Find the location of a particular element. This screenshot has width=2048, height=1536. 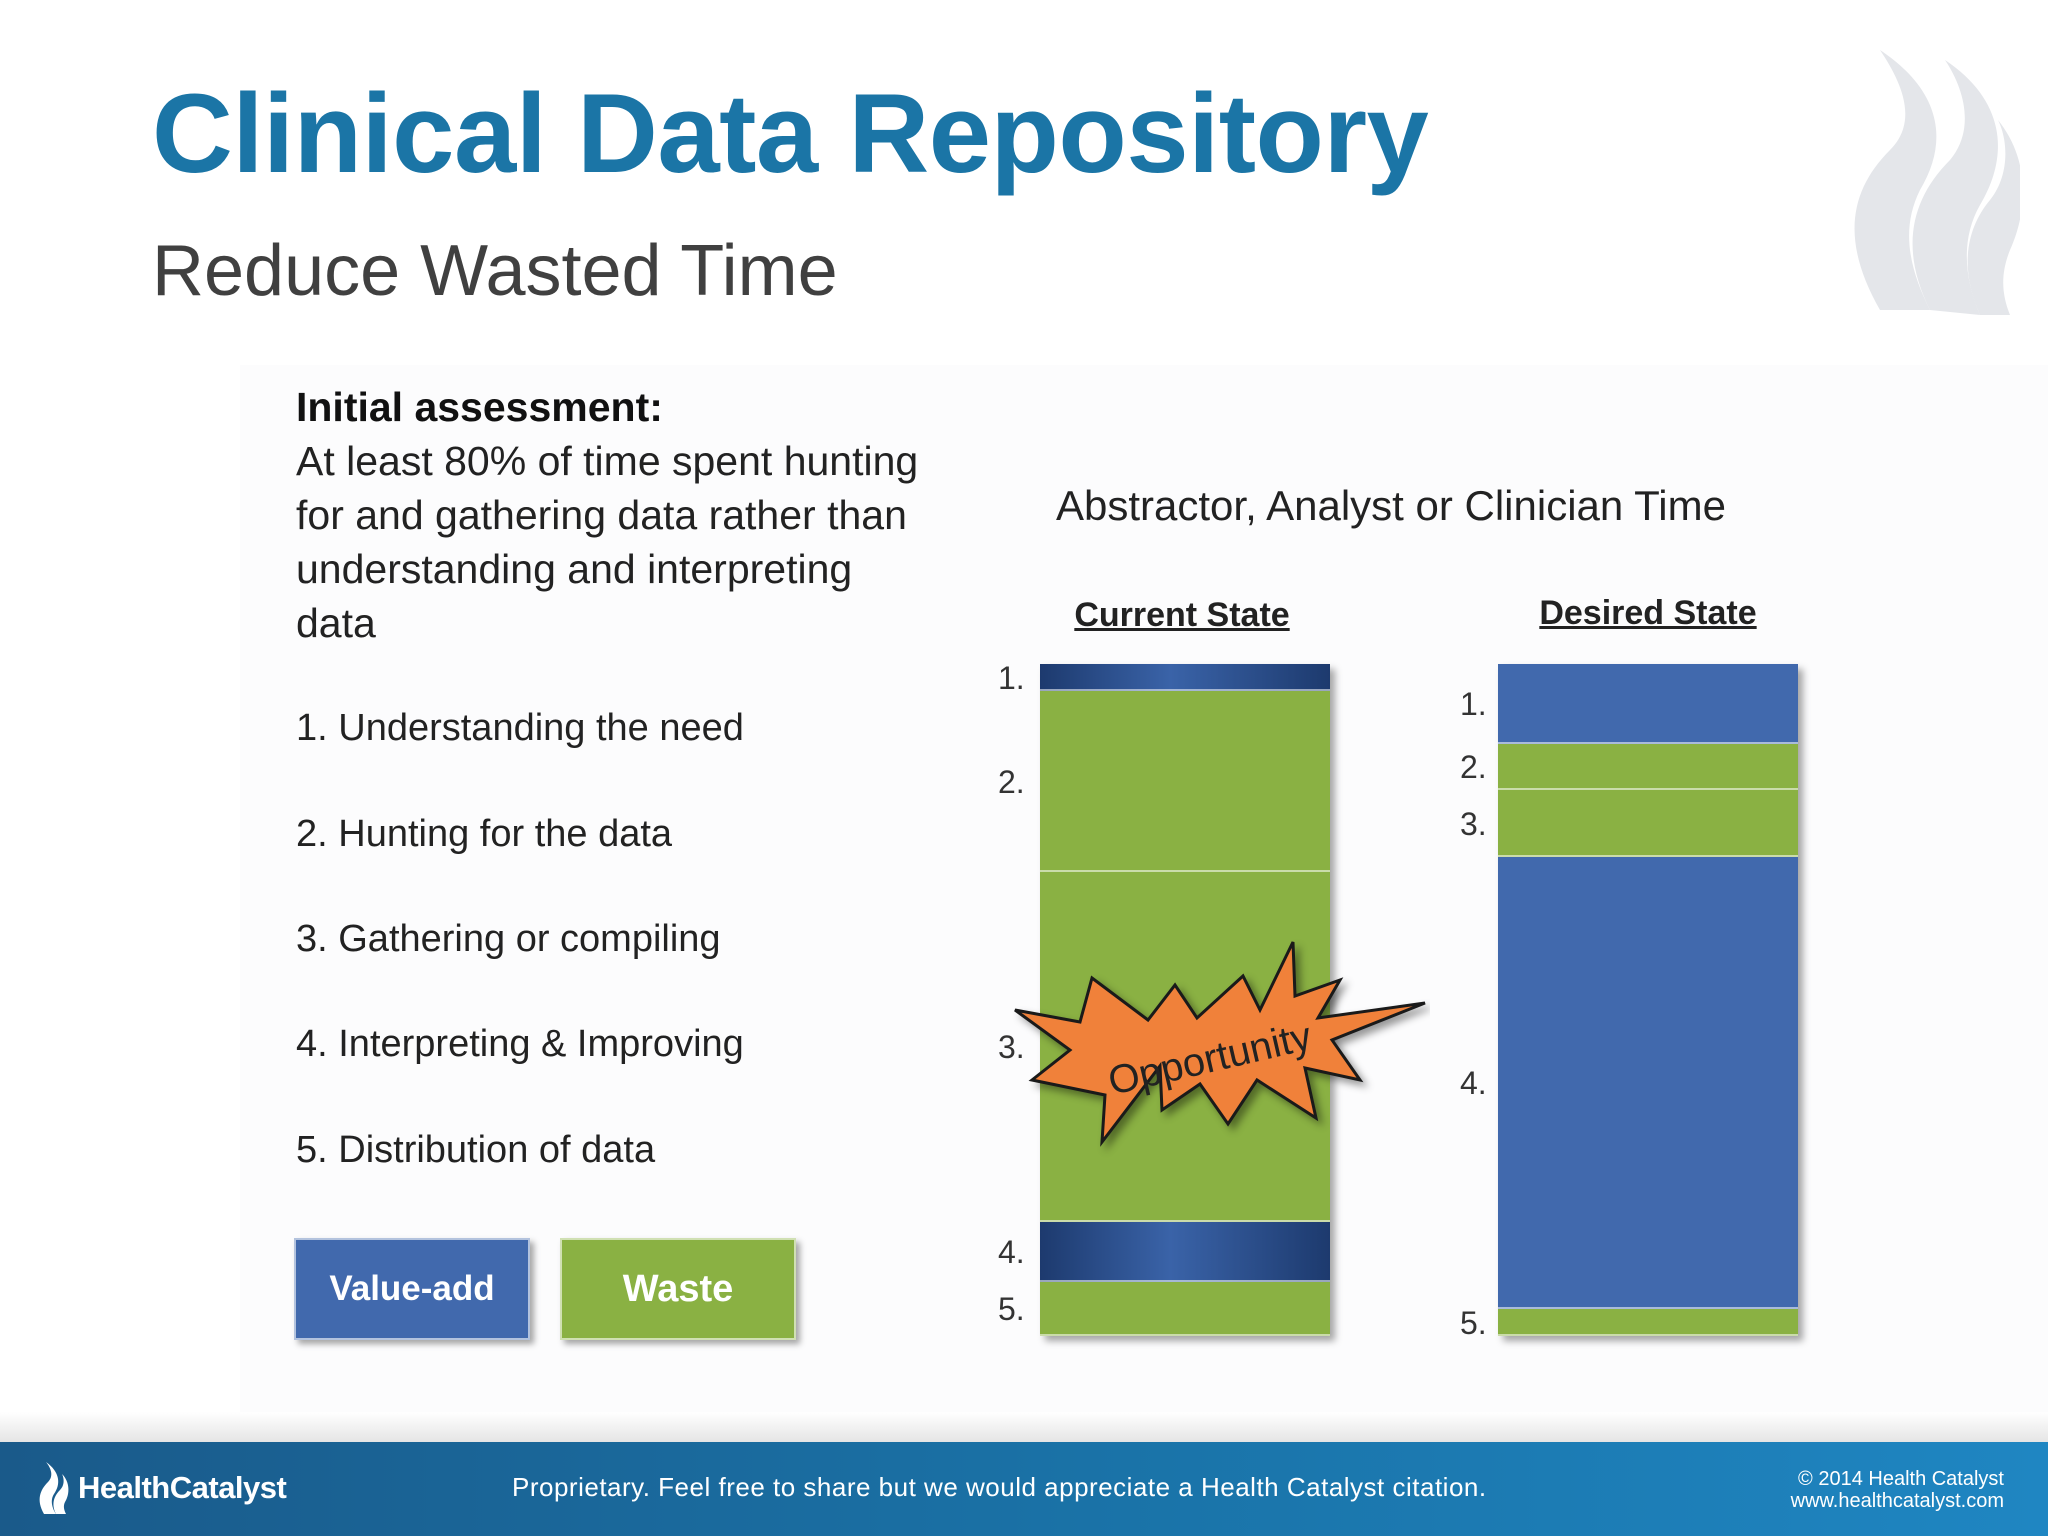

footer-brand: HealthCatalyst is located at coordinates (182, 1487).